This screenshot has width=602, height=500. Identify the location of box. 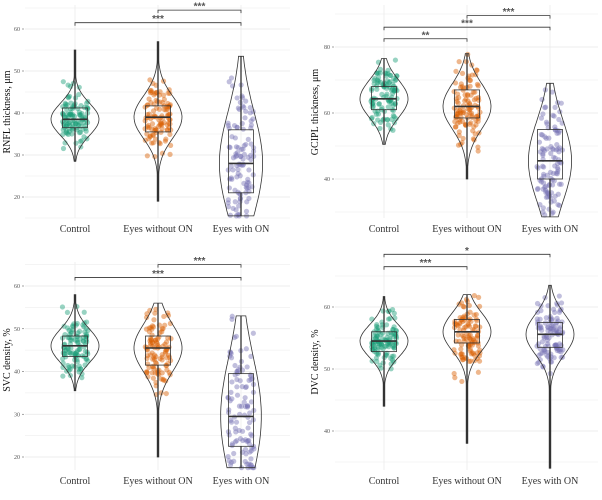
(241, 410).